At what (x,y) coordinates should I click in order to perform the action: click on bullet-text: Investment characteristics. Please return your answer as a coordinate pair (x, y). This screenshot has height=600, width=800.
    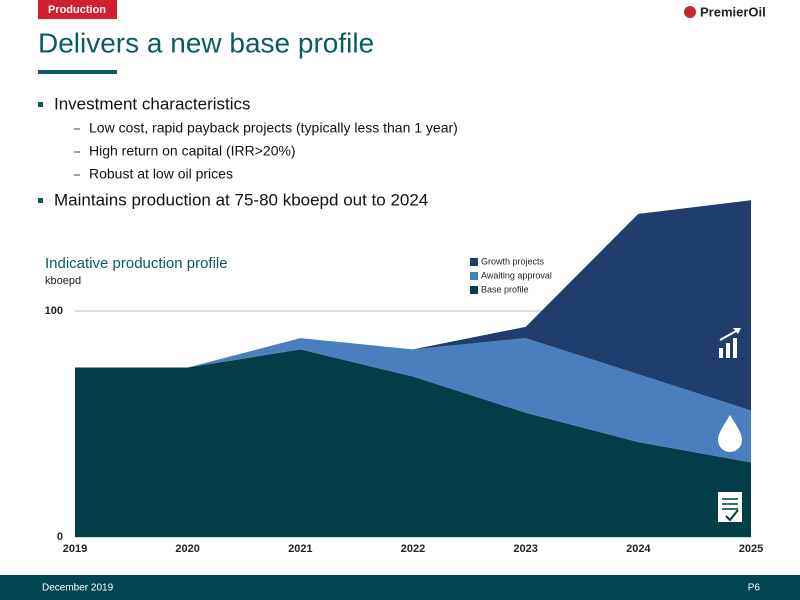
    Looking at the image, I should click on (152, 103).